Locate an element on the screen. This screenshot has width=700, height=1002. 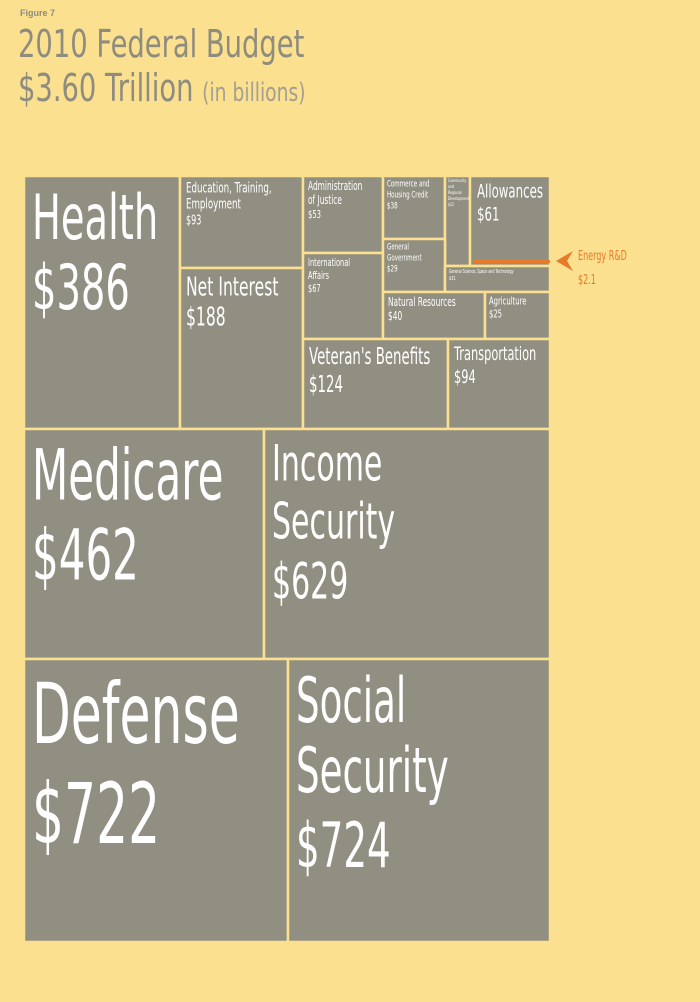
tile-rect-income-security is located at coordinates (407, 544).